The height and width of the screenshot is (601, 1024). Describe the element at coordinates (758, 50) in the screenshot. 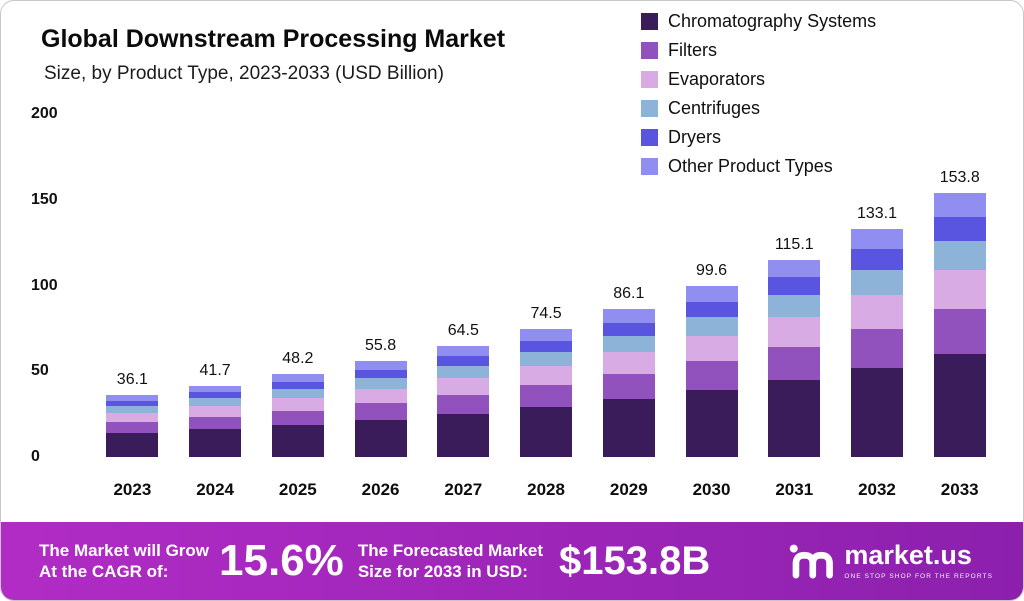

I see `legend-item-filters: Filters` at that location.